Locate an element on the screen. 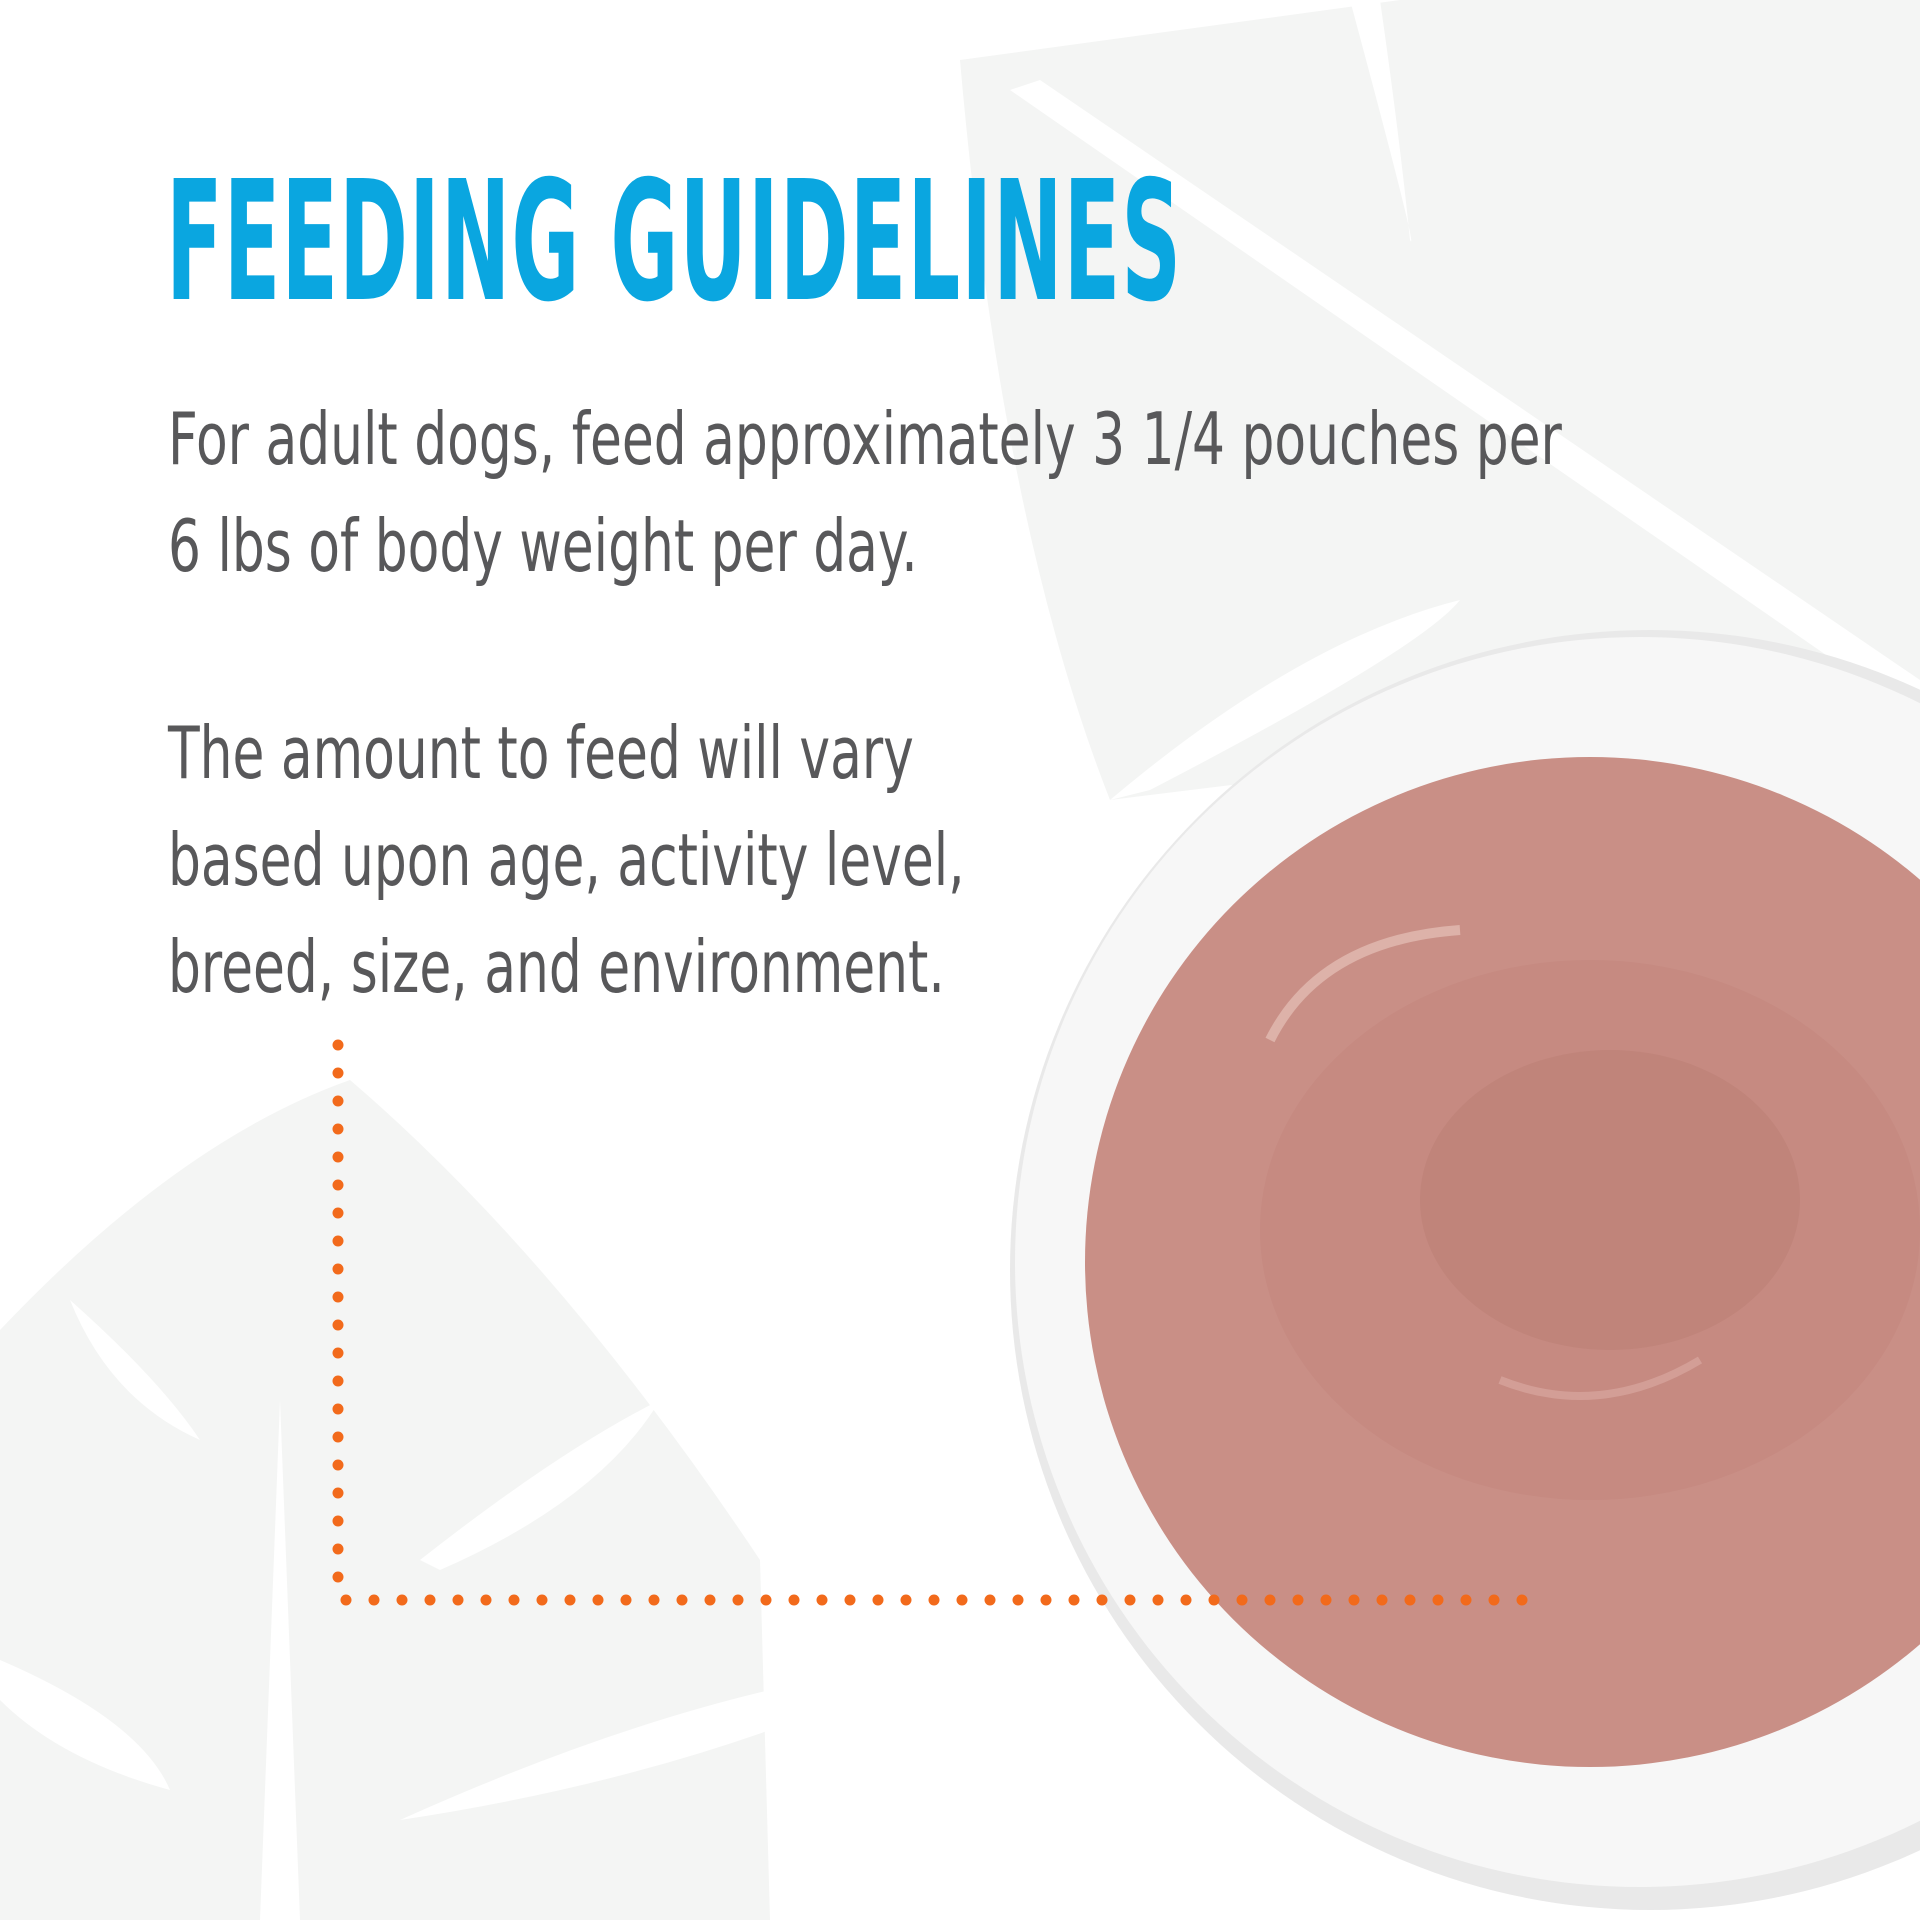 This screenshot has width=1920, height=1920. text-line: The amount to feed will vary is located at coordinates (541, 753).